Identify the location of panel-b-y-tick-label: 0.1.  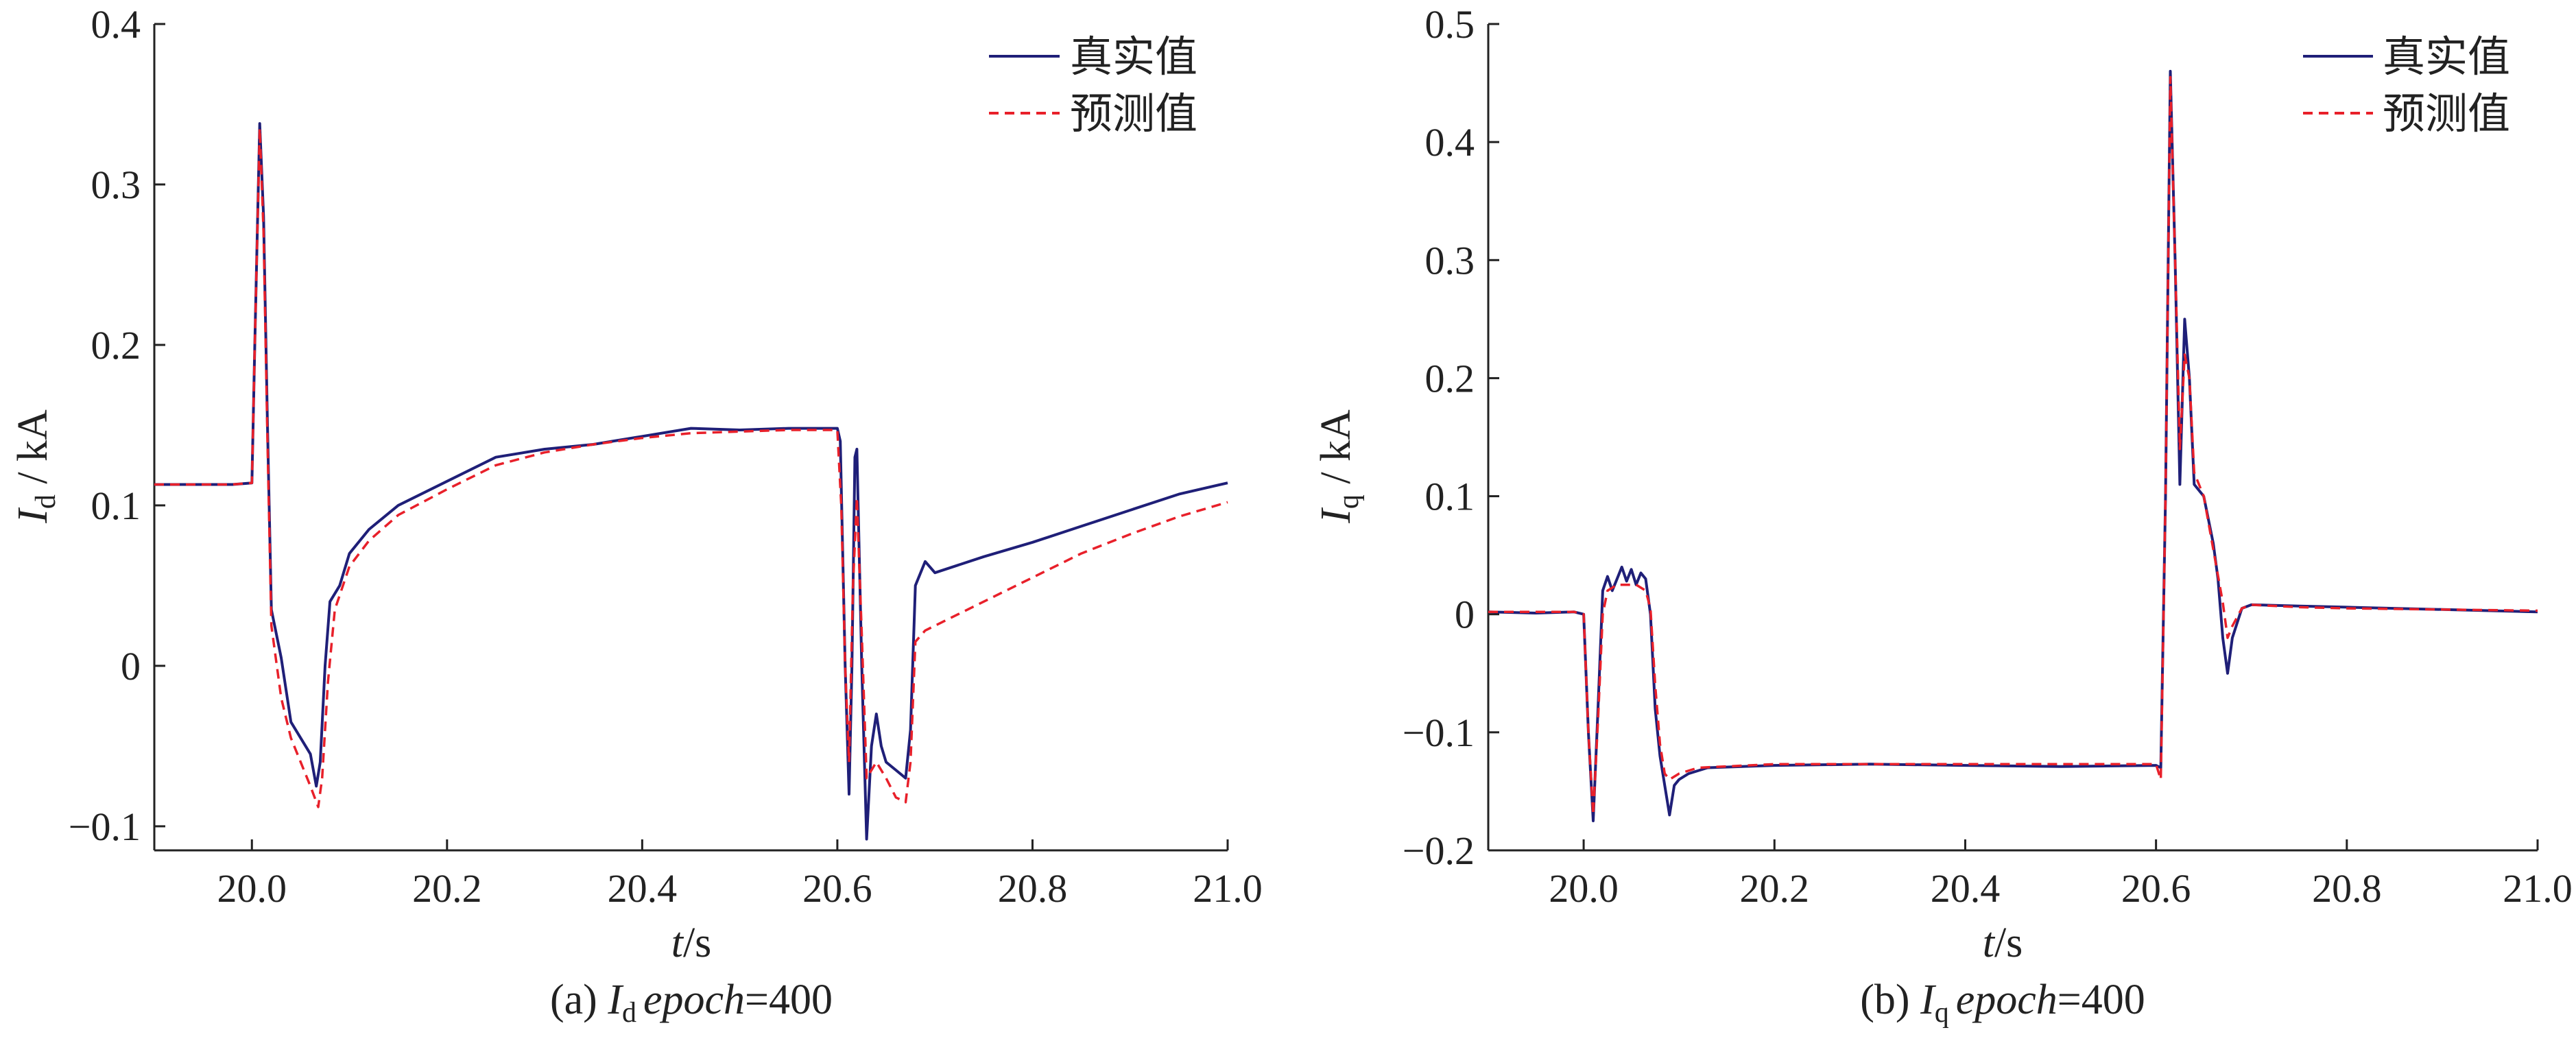
(1450, 497).